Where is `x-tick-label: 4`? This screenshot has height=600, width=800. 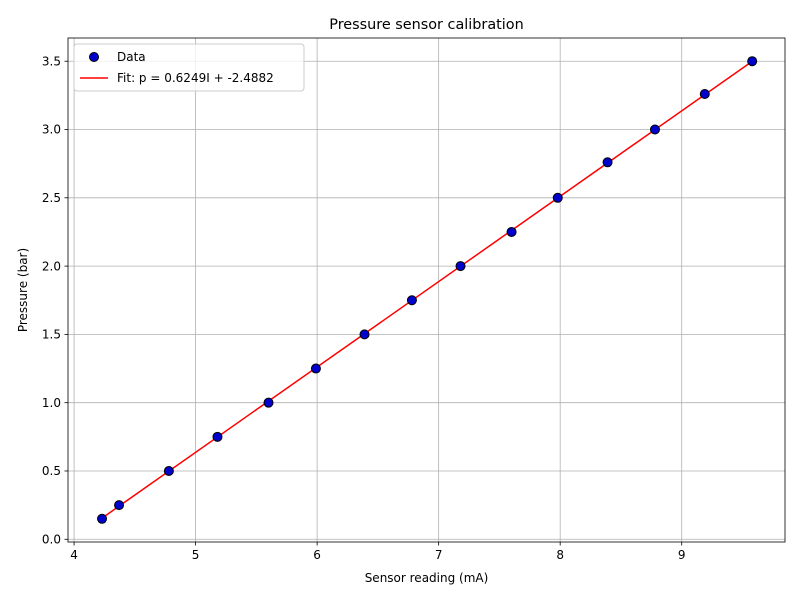 x-tick-label: 4 is located at coordinates (74, 555).